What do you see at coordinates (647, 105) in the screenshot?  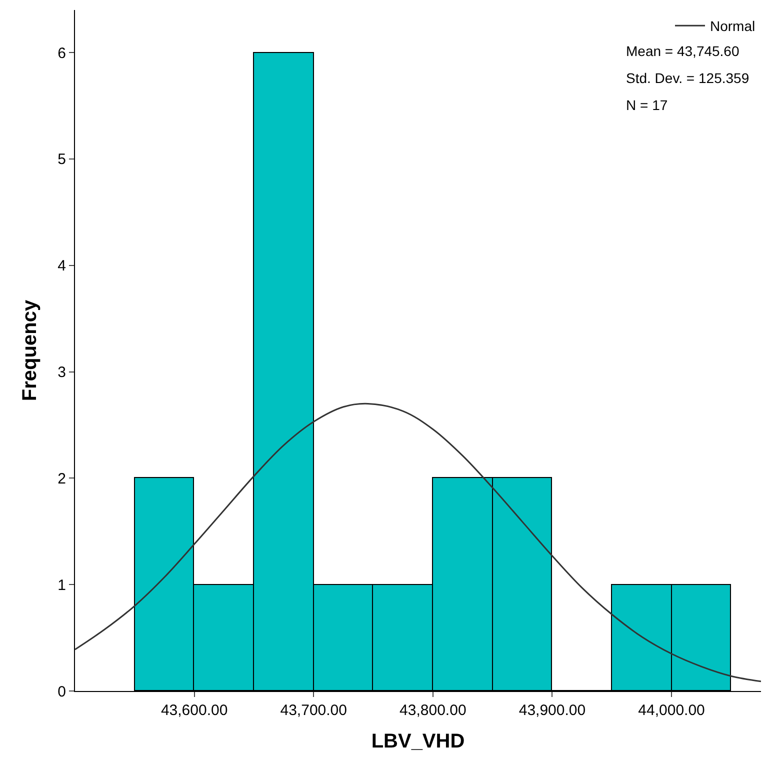 I see `annotation: N = 17` at bounding box center [647, 105].